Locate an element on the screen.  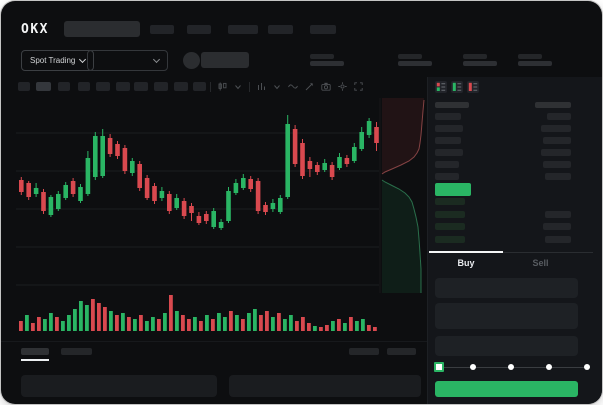
pair-name-placeholder is located at coordinates (225, 60).